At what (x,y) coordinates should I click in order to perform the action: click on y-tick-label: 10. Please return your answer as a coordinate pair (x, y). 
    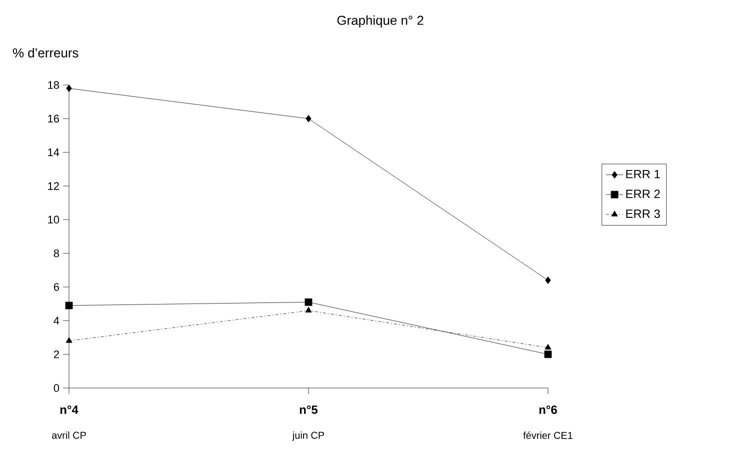
    Looking at the image, I should click on (54, 220).